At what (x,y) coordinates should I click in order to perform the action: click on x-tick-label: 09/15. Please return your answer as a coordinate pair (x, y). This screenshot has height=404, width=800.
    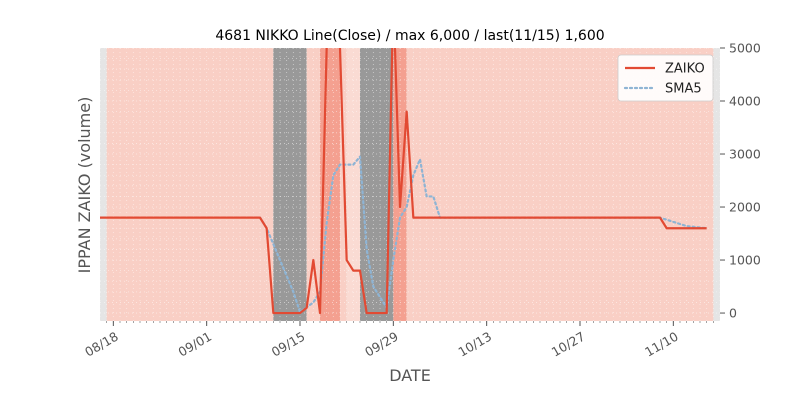
    Looking at the image, I should click on (288, 344).